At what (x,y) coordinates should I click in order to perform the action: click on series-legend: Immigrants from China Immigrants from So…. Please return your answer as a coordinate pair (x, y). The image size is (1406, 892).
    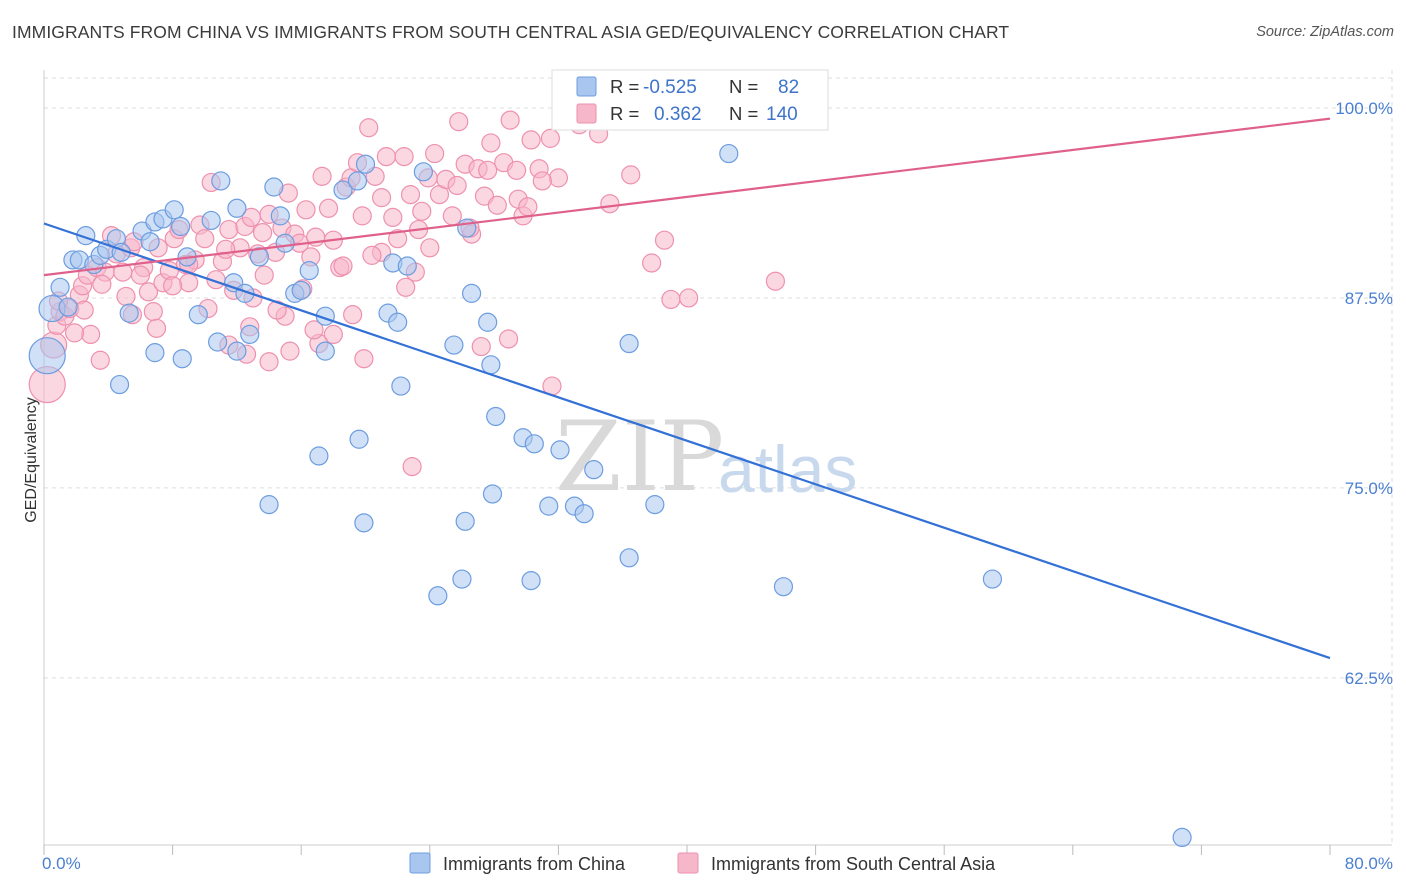
    Looking at the image, I should click on (702, 863).